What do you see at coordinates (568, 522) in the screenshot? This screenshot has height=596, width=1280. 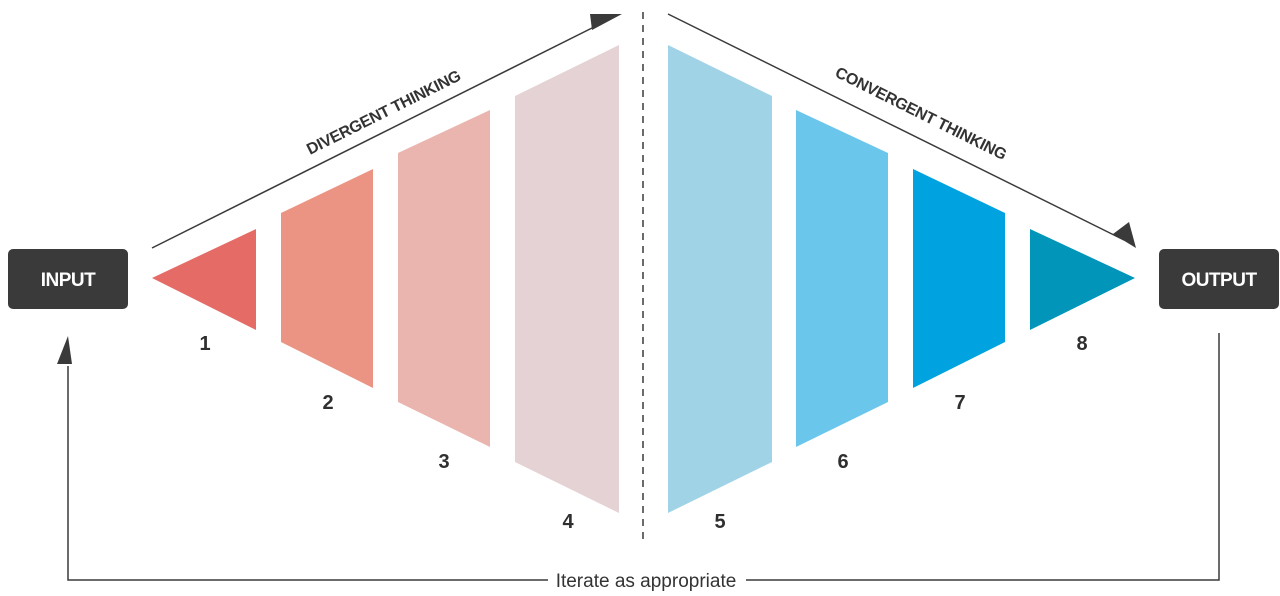 I see `stage-number-4: 4` at bounding box center [568, 522].